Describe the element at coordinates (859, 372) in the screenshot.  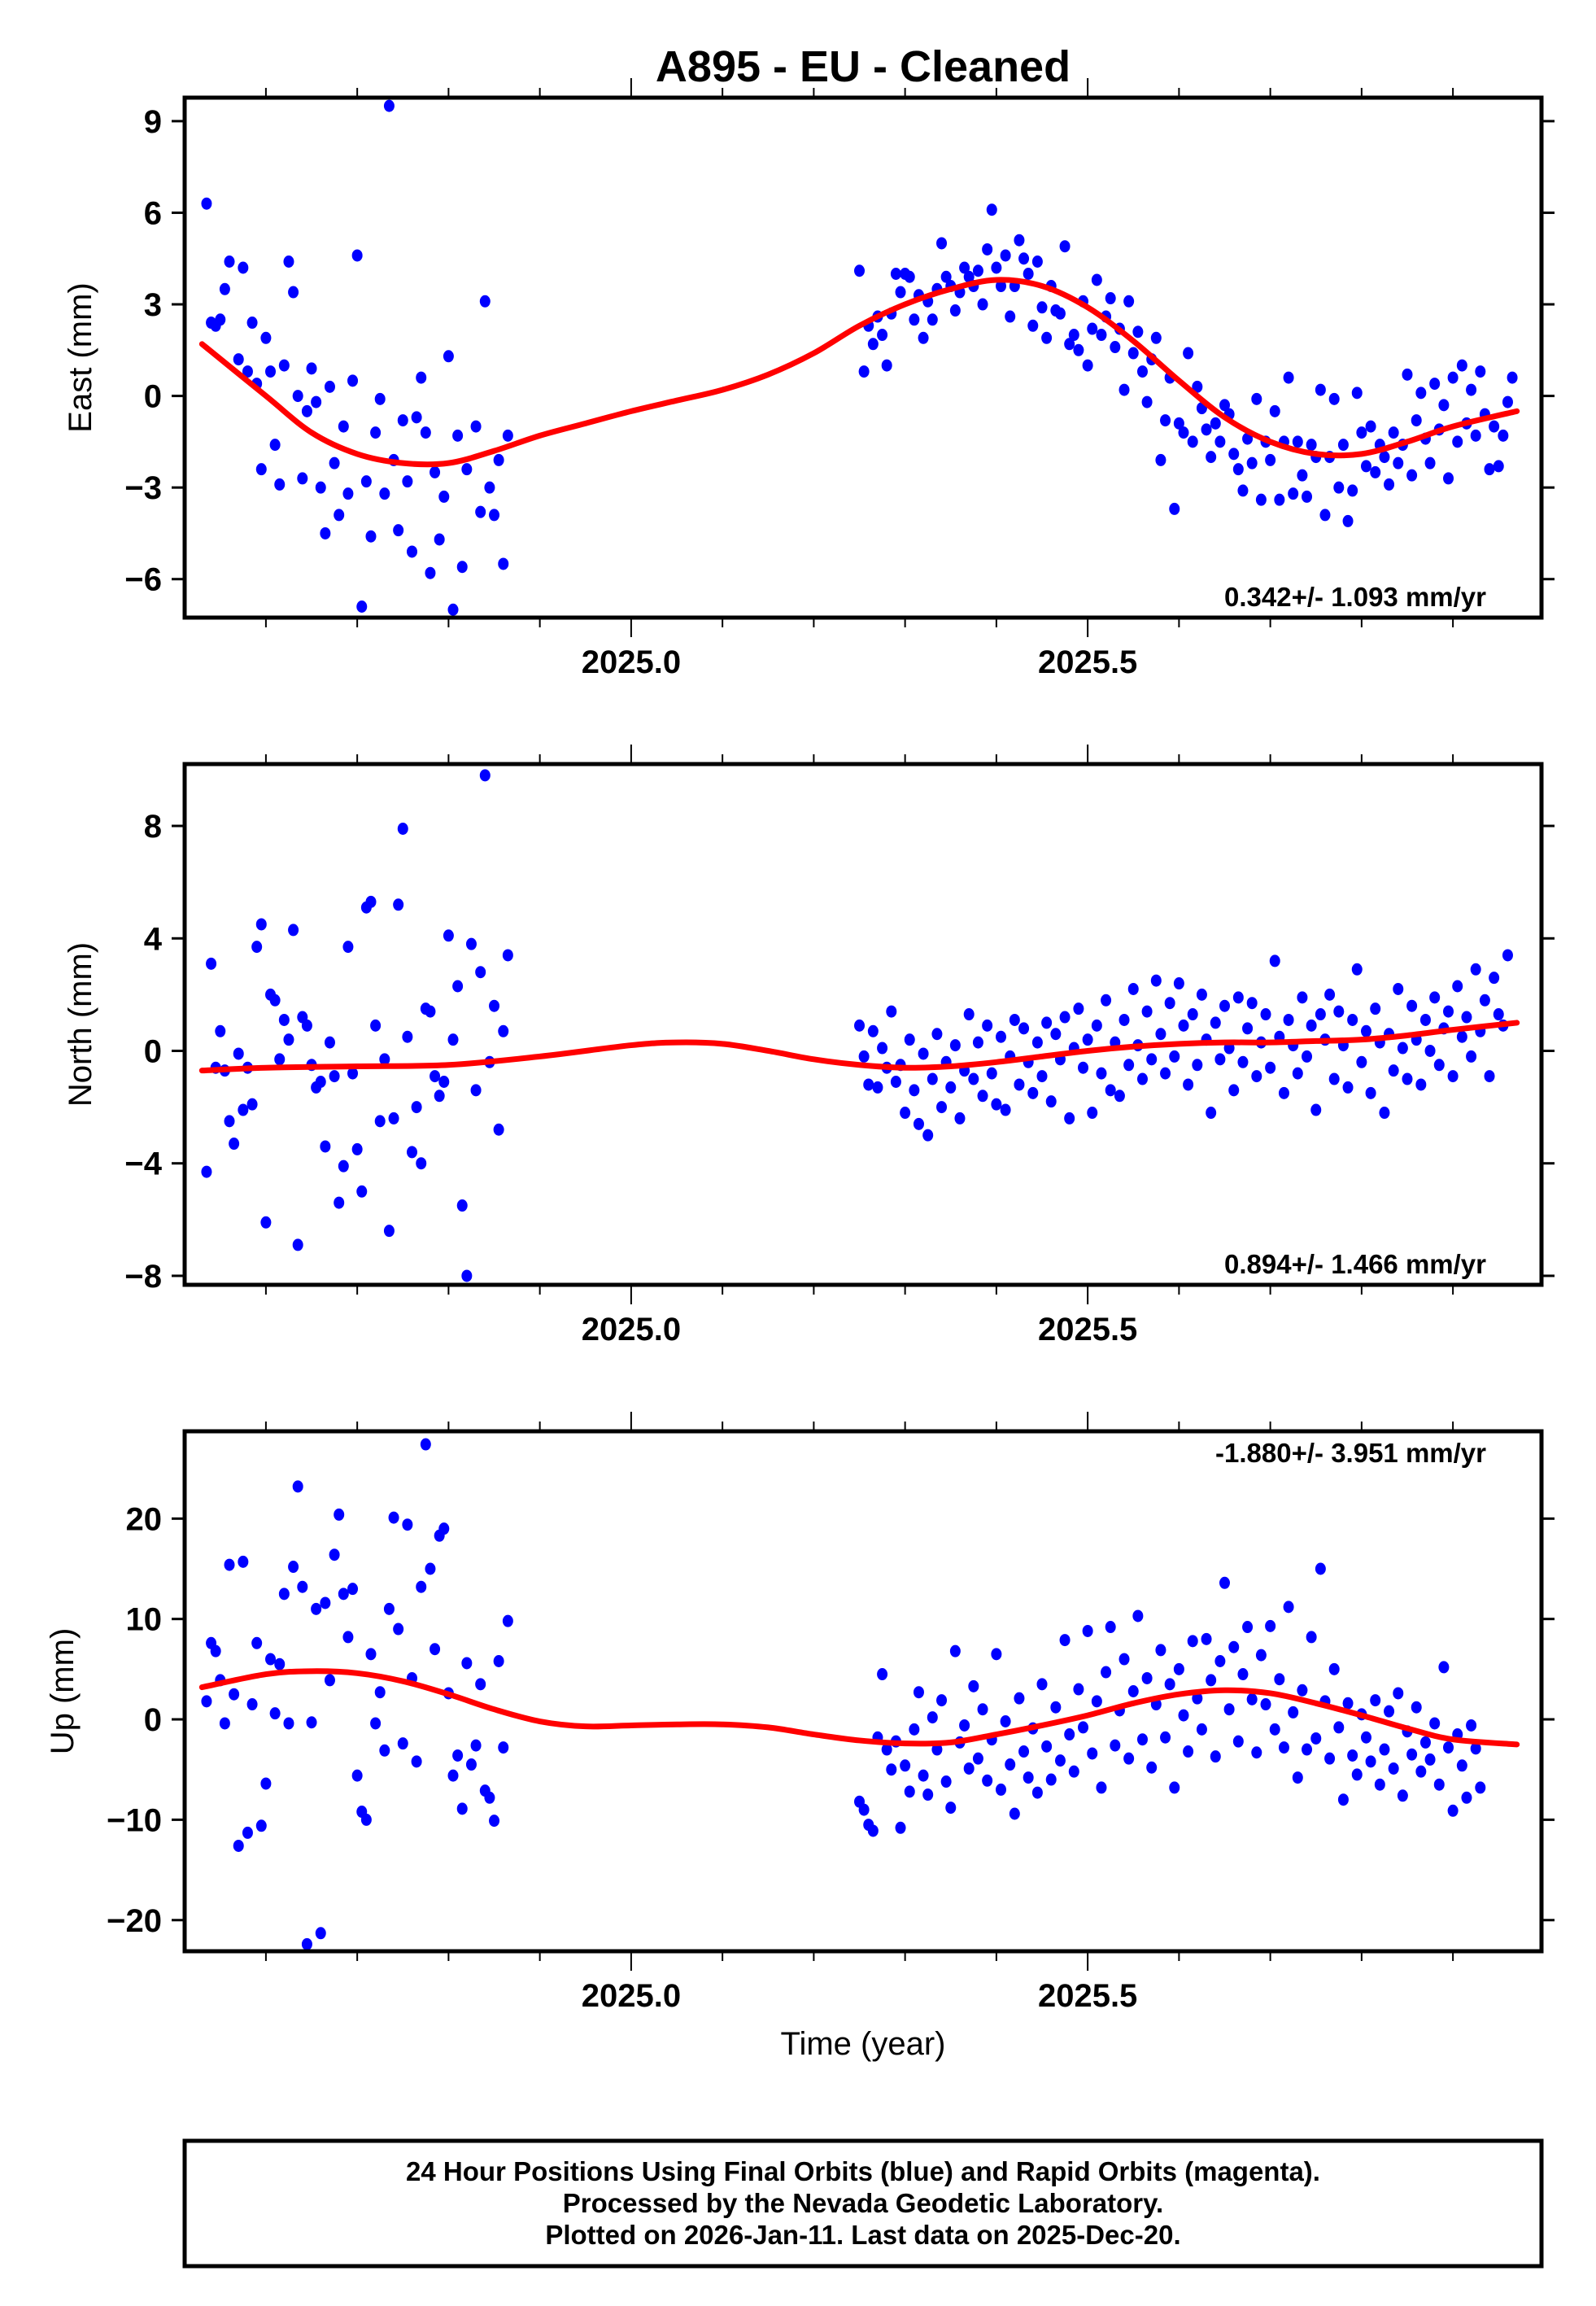
I see `east-fit-line` at that location.